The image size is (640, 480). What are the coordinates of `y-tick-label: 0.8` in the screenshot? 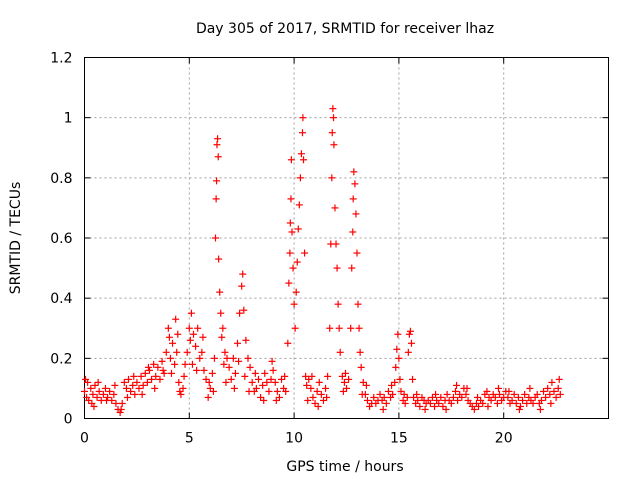 It's located at (61, 179).